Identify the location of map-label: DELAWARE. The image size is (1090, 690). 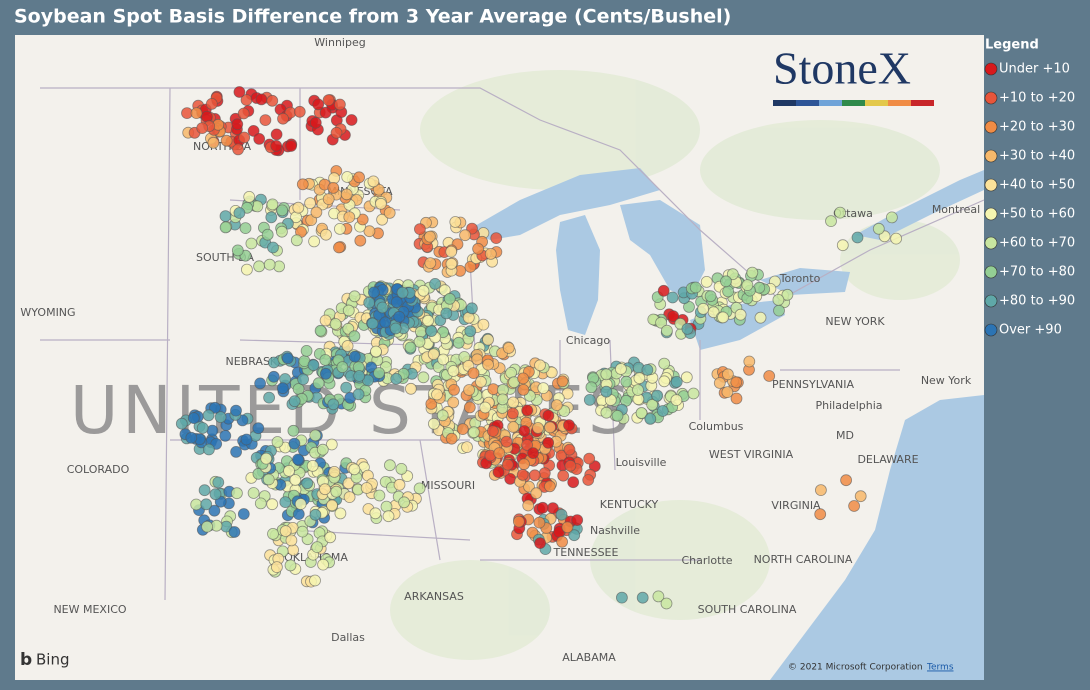
(887, 459).